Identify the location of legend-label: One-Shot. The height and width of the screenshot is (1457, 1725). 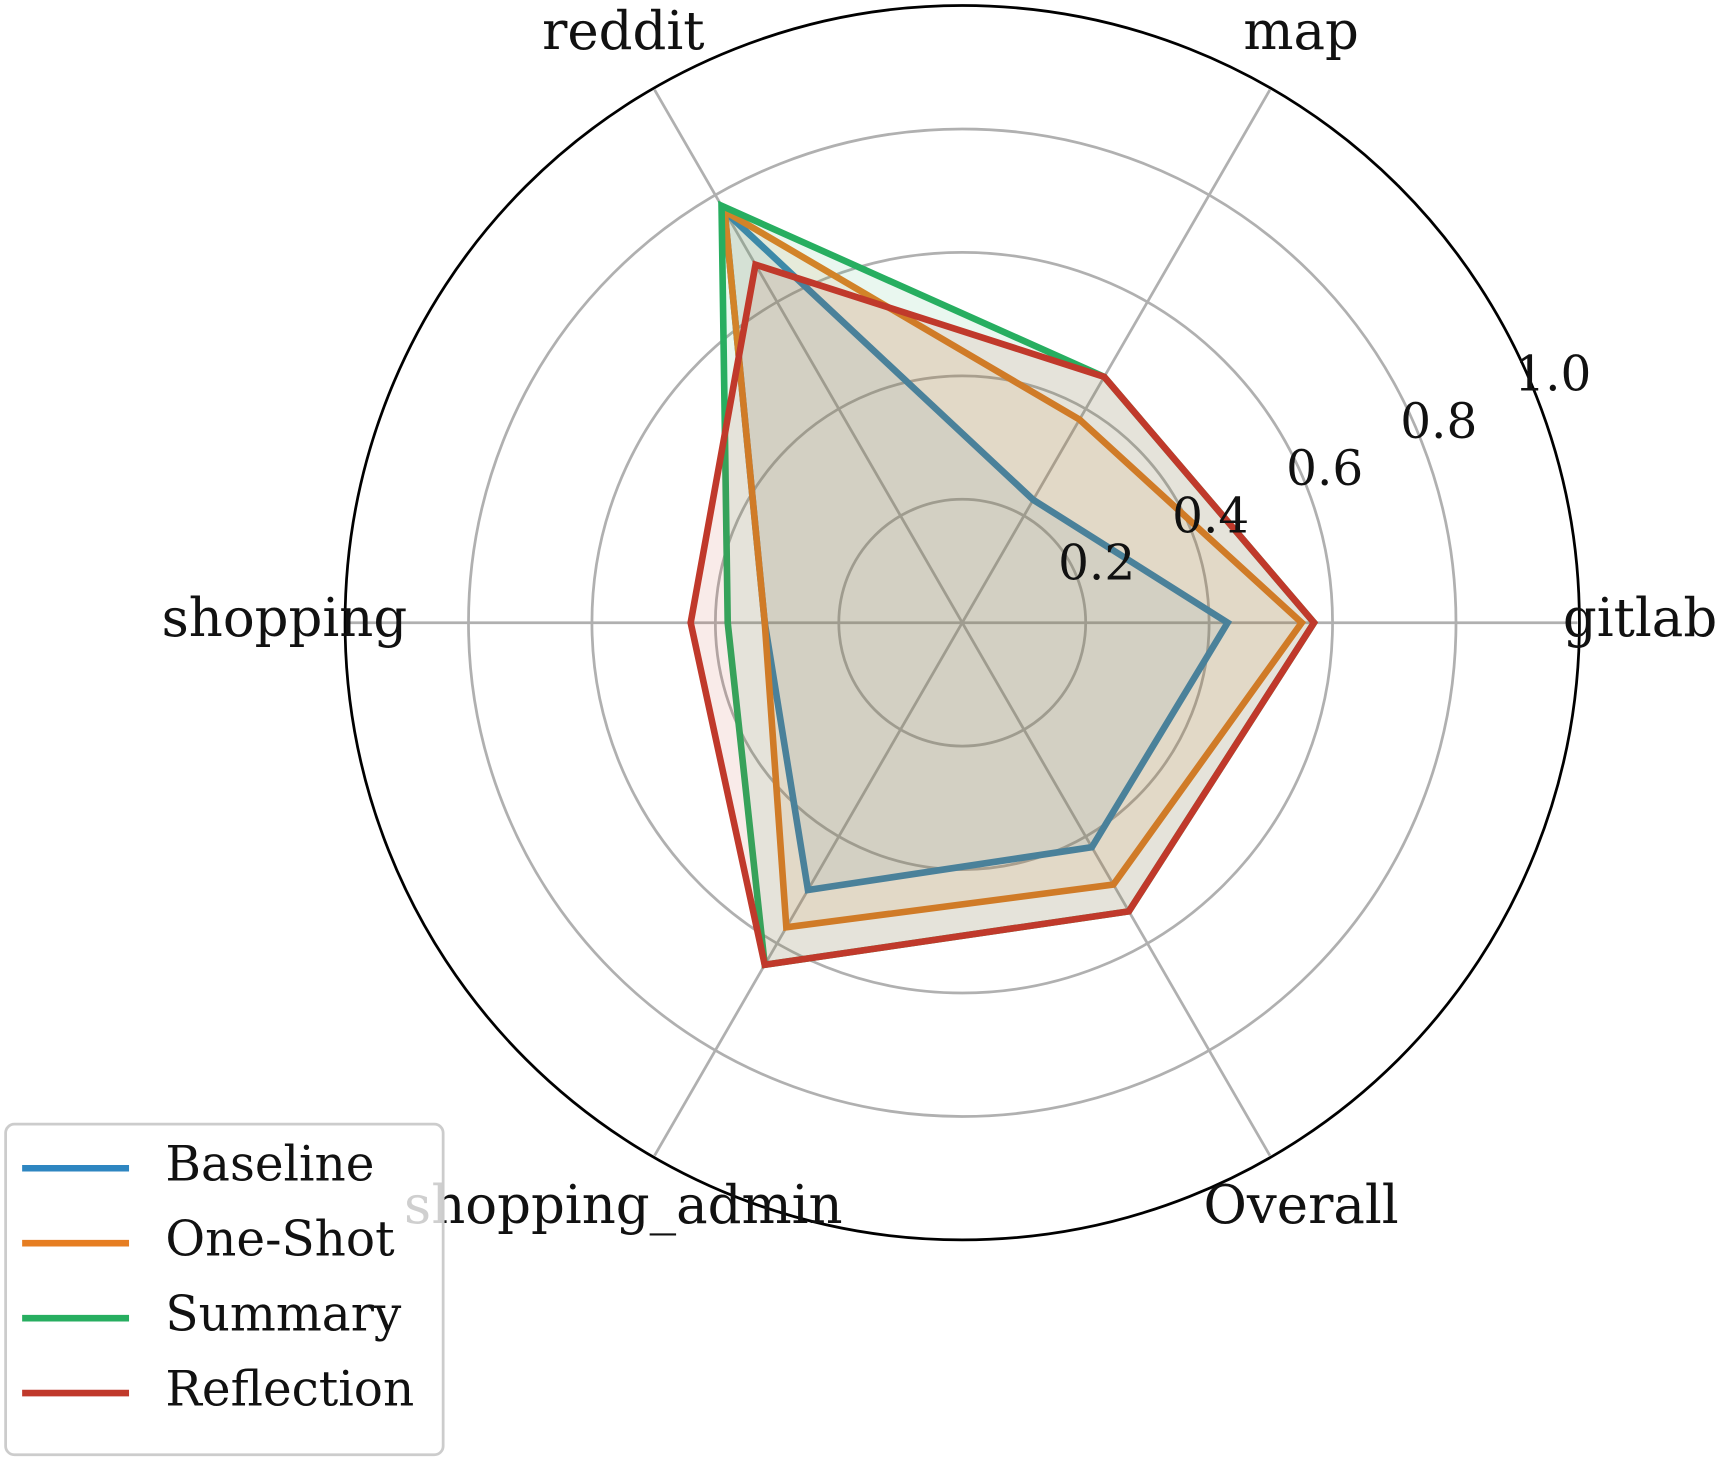
(280, 1240).